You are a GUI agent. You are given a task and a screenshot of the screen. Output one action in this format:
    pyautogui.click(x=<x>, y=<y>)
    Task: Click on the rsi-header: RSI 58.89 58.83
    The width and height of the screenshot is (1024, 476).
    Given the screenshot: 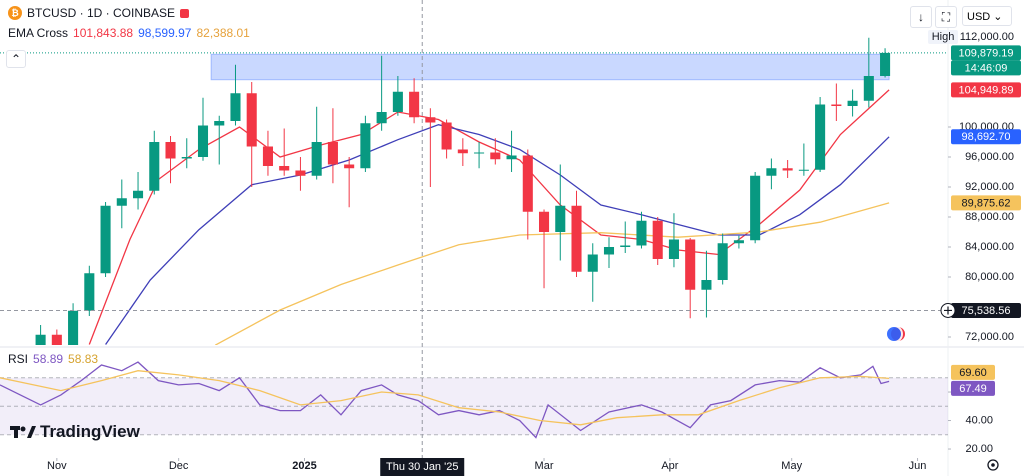 What is the action you would take?
    pyautogui.click(x=53, y=359)
    